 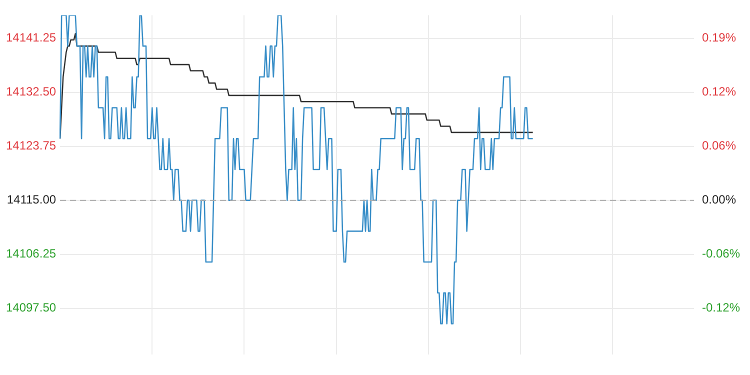 I want to click on y2-tick-label: 0.12%, so click(x=719, y=91).